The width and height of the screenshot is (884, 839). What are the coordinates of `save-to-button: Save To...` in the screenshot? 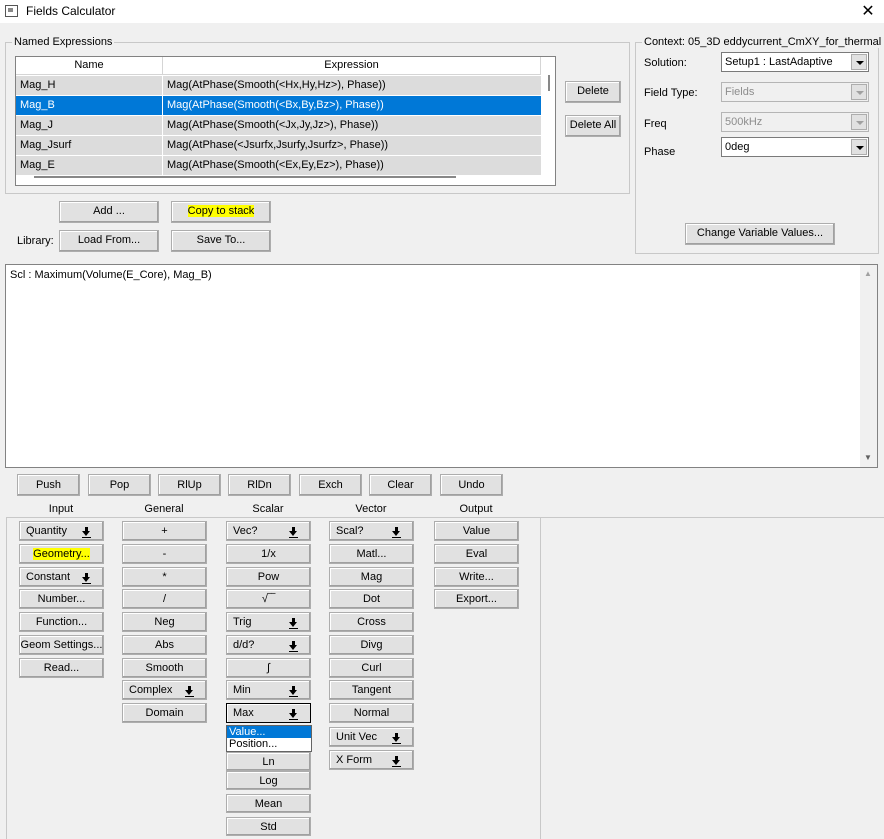 It's located at (221, 241).